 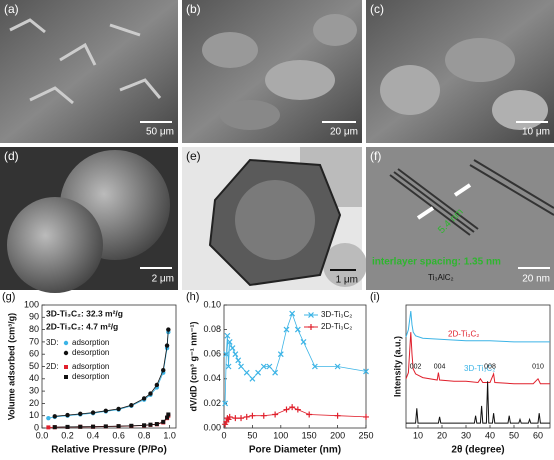 What do you see at coordinates (84, 313) in the screenshot?
I see `annotation: 3D-Ti₃C₂: 32.3 m²/g` at bounding box center [84, 313].